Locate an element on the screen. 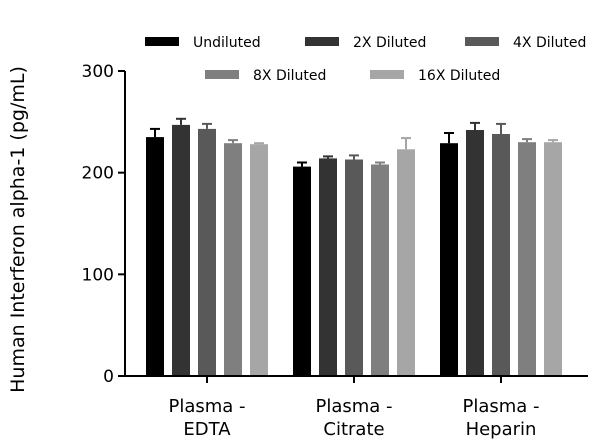 This screenshot has height=444, width=600. x-tick-label-0-1: EDTA is located at coordinates (207, 429).